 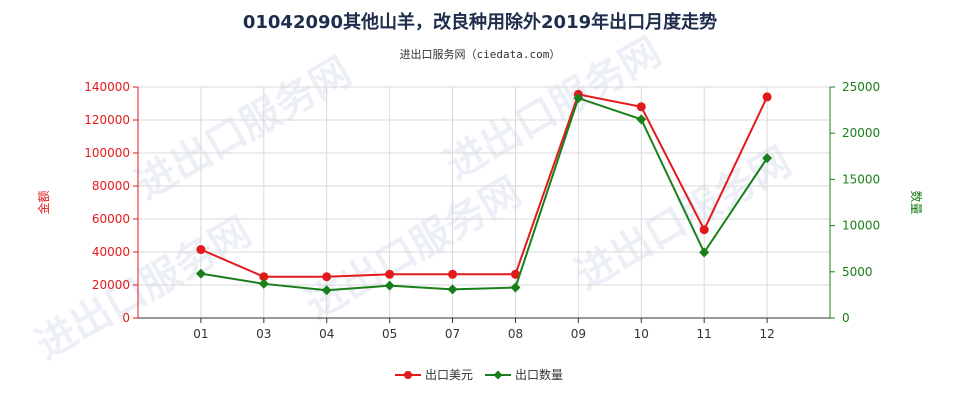 I want to click on y-tick-right-label: 20000, so click(x=861, y=133).